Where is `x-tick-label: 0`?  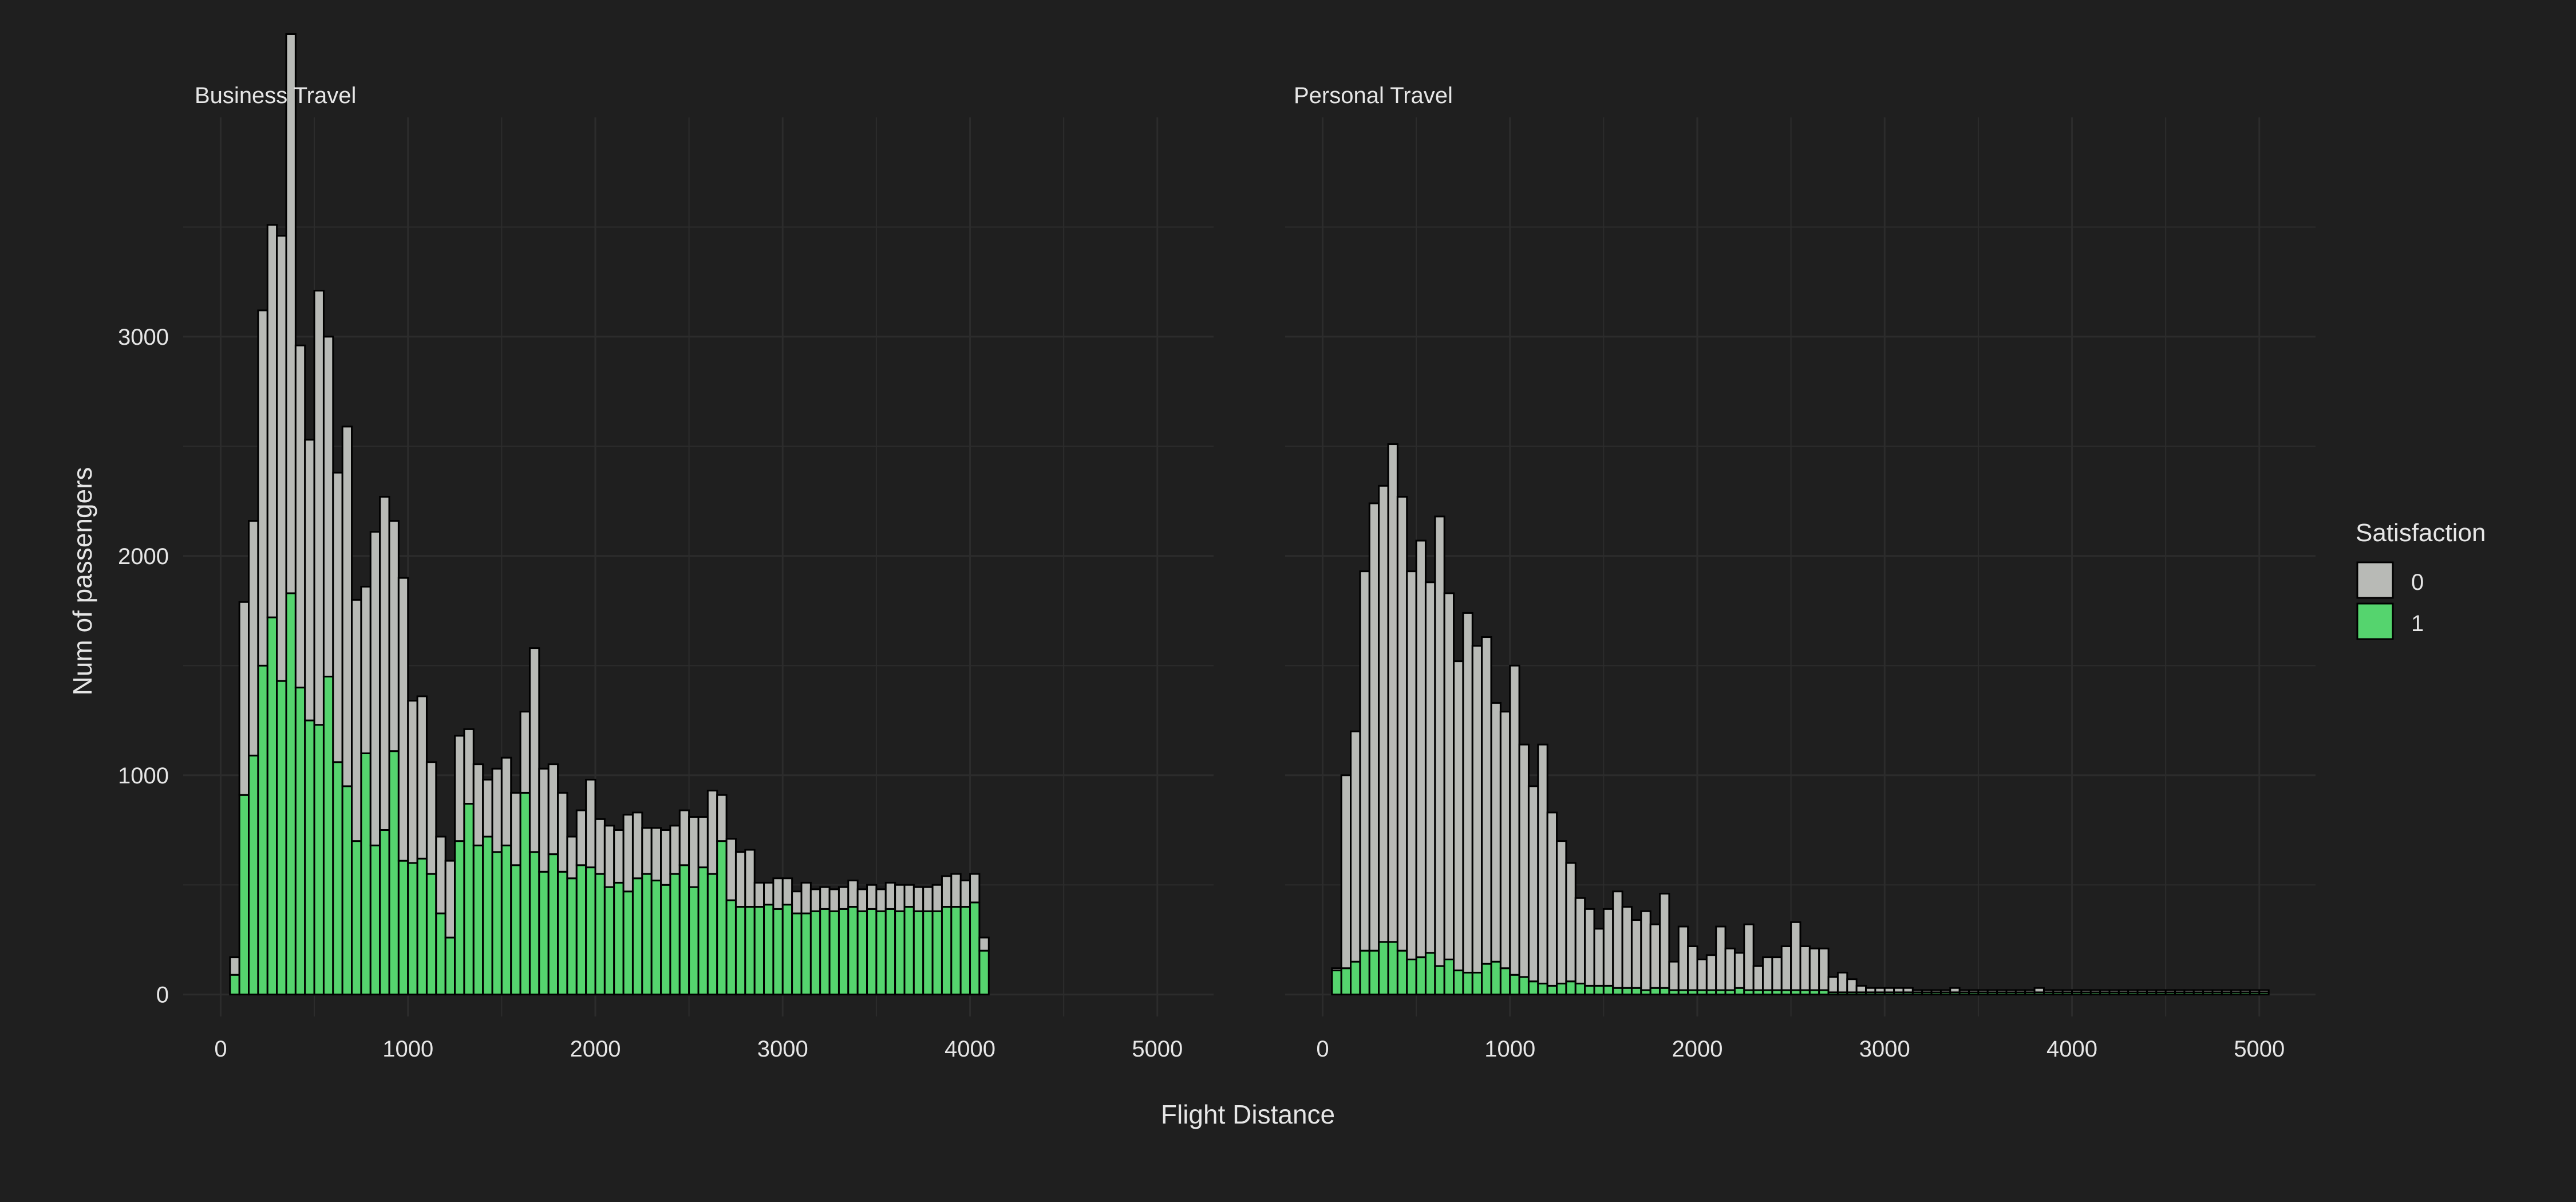
x-tick-label: 0 is located at coordinates (220, 1049).